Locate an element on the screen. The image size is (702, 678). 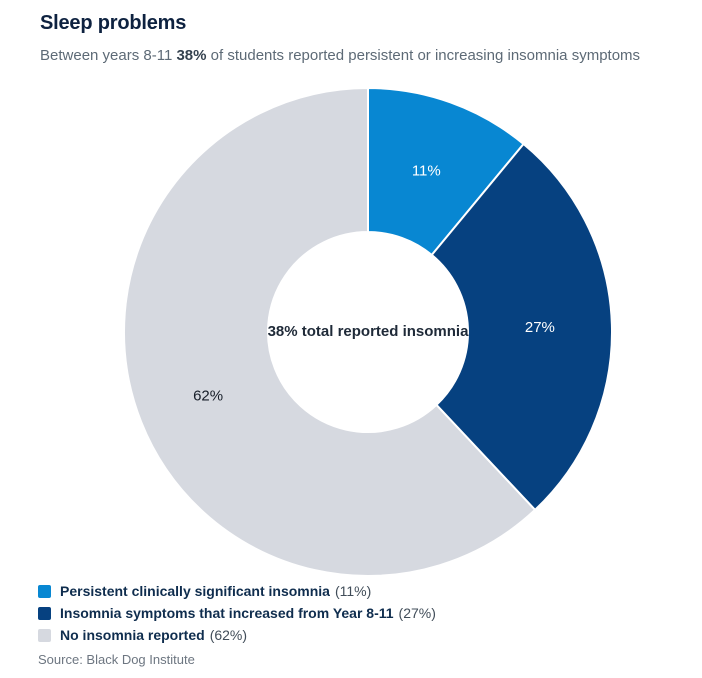
source-attribution: Source: Black Dog Institute is located at coordinates (116, 659).